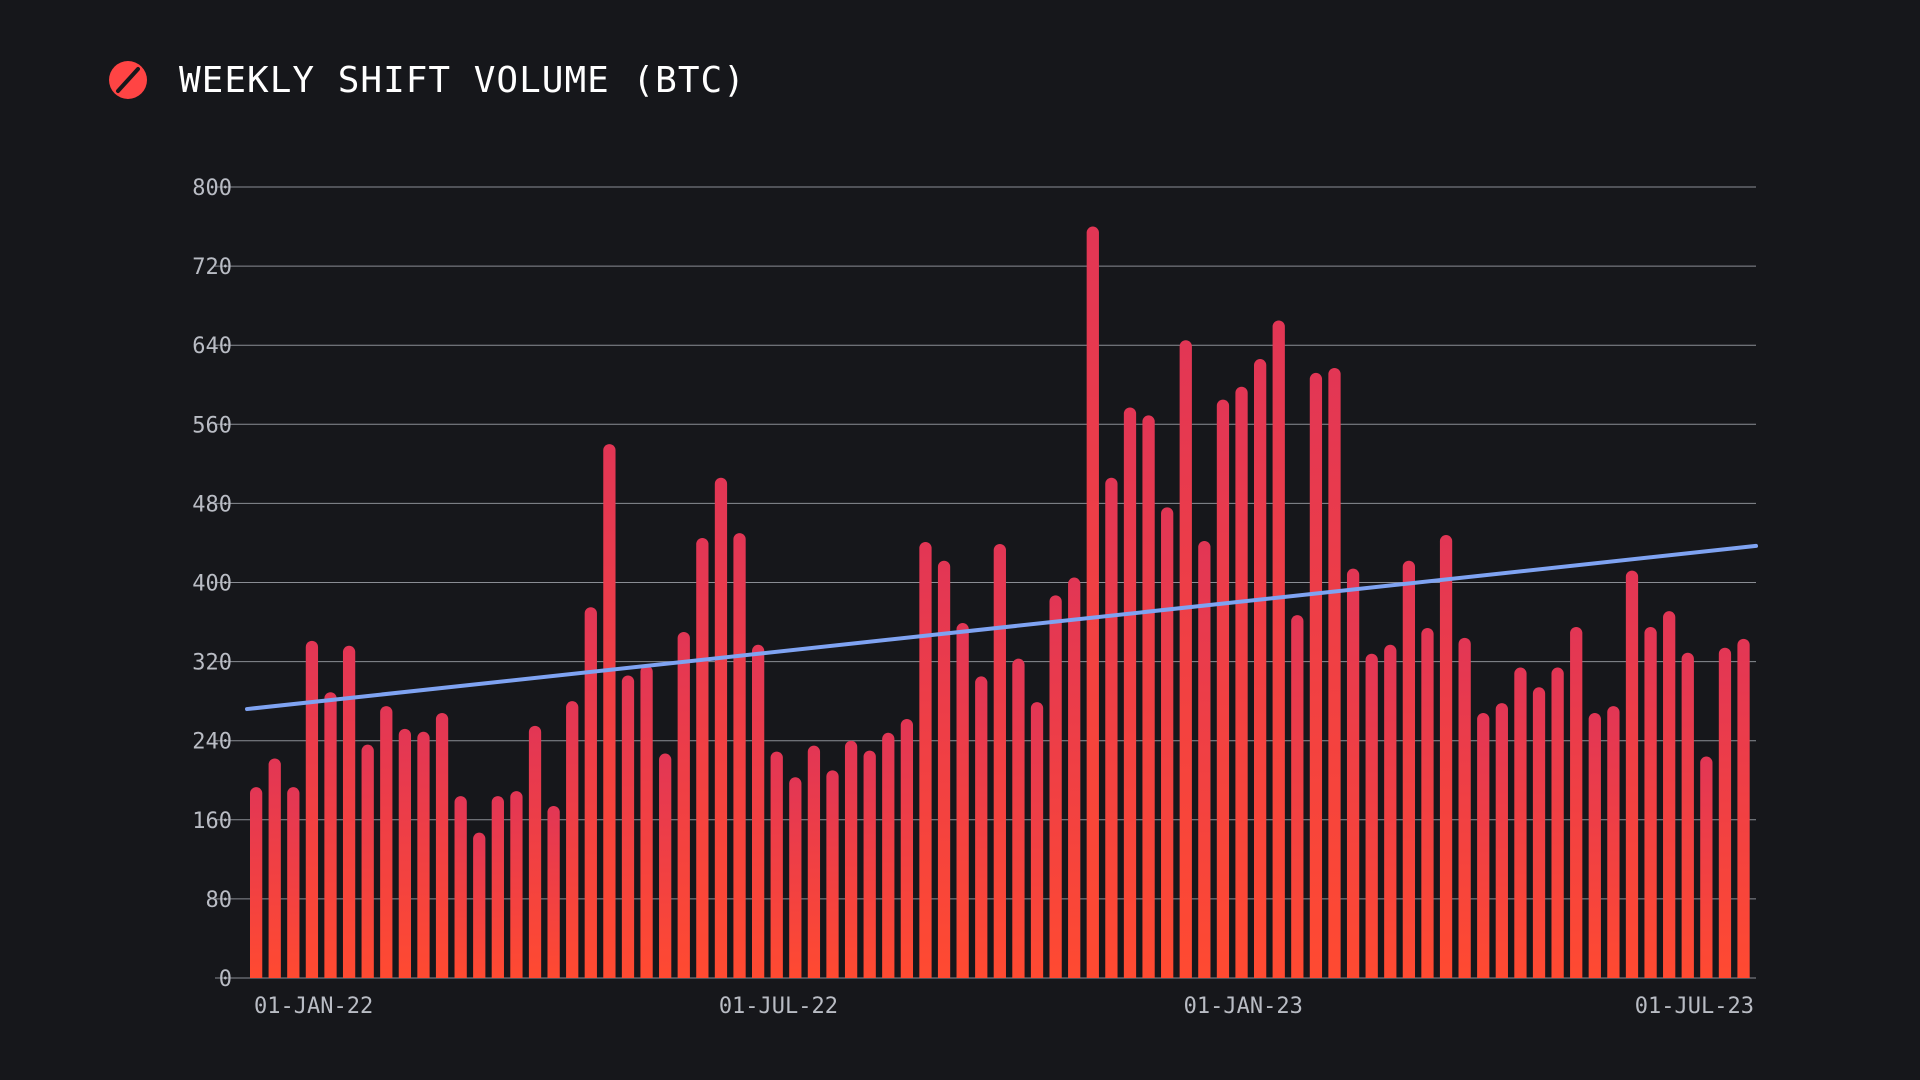 The width and height of the screenshot is (1920, 1080). I want to click on chart-title: WEEKLY SHIFT VOLUME (BTC), so click(462, 80).